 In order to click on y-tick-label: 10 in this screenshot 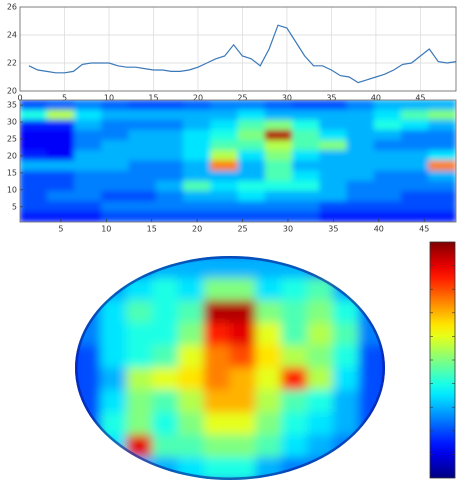, I will do `click(12, 189)`.